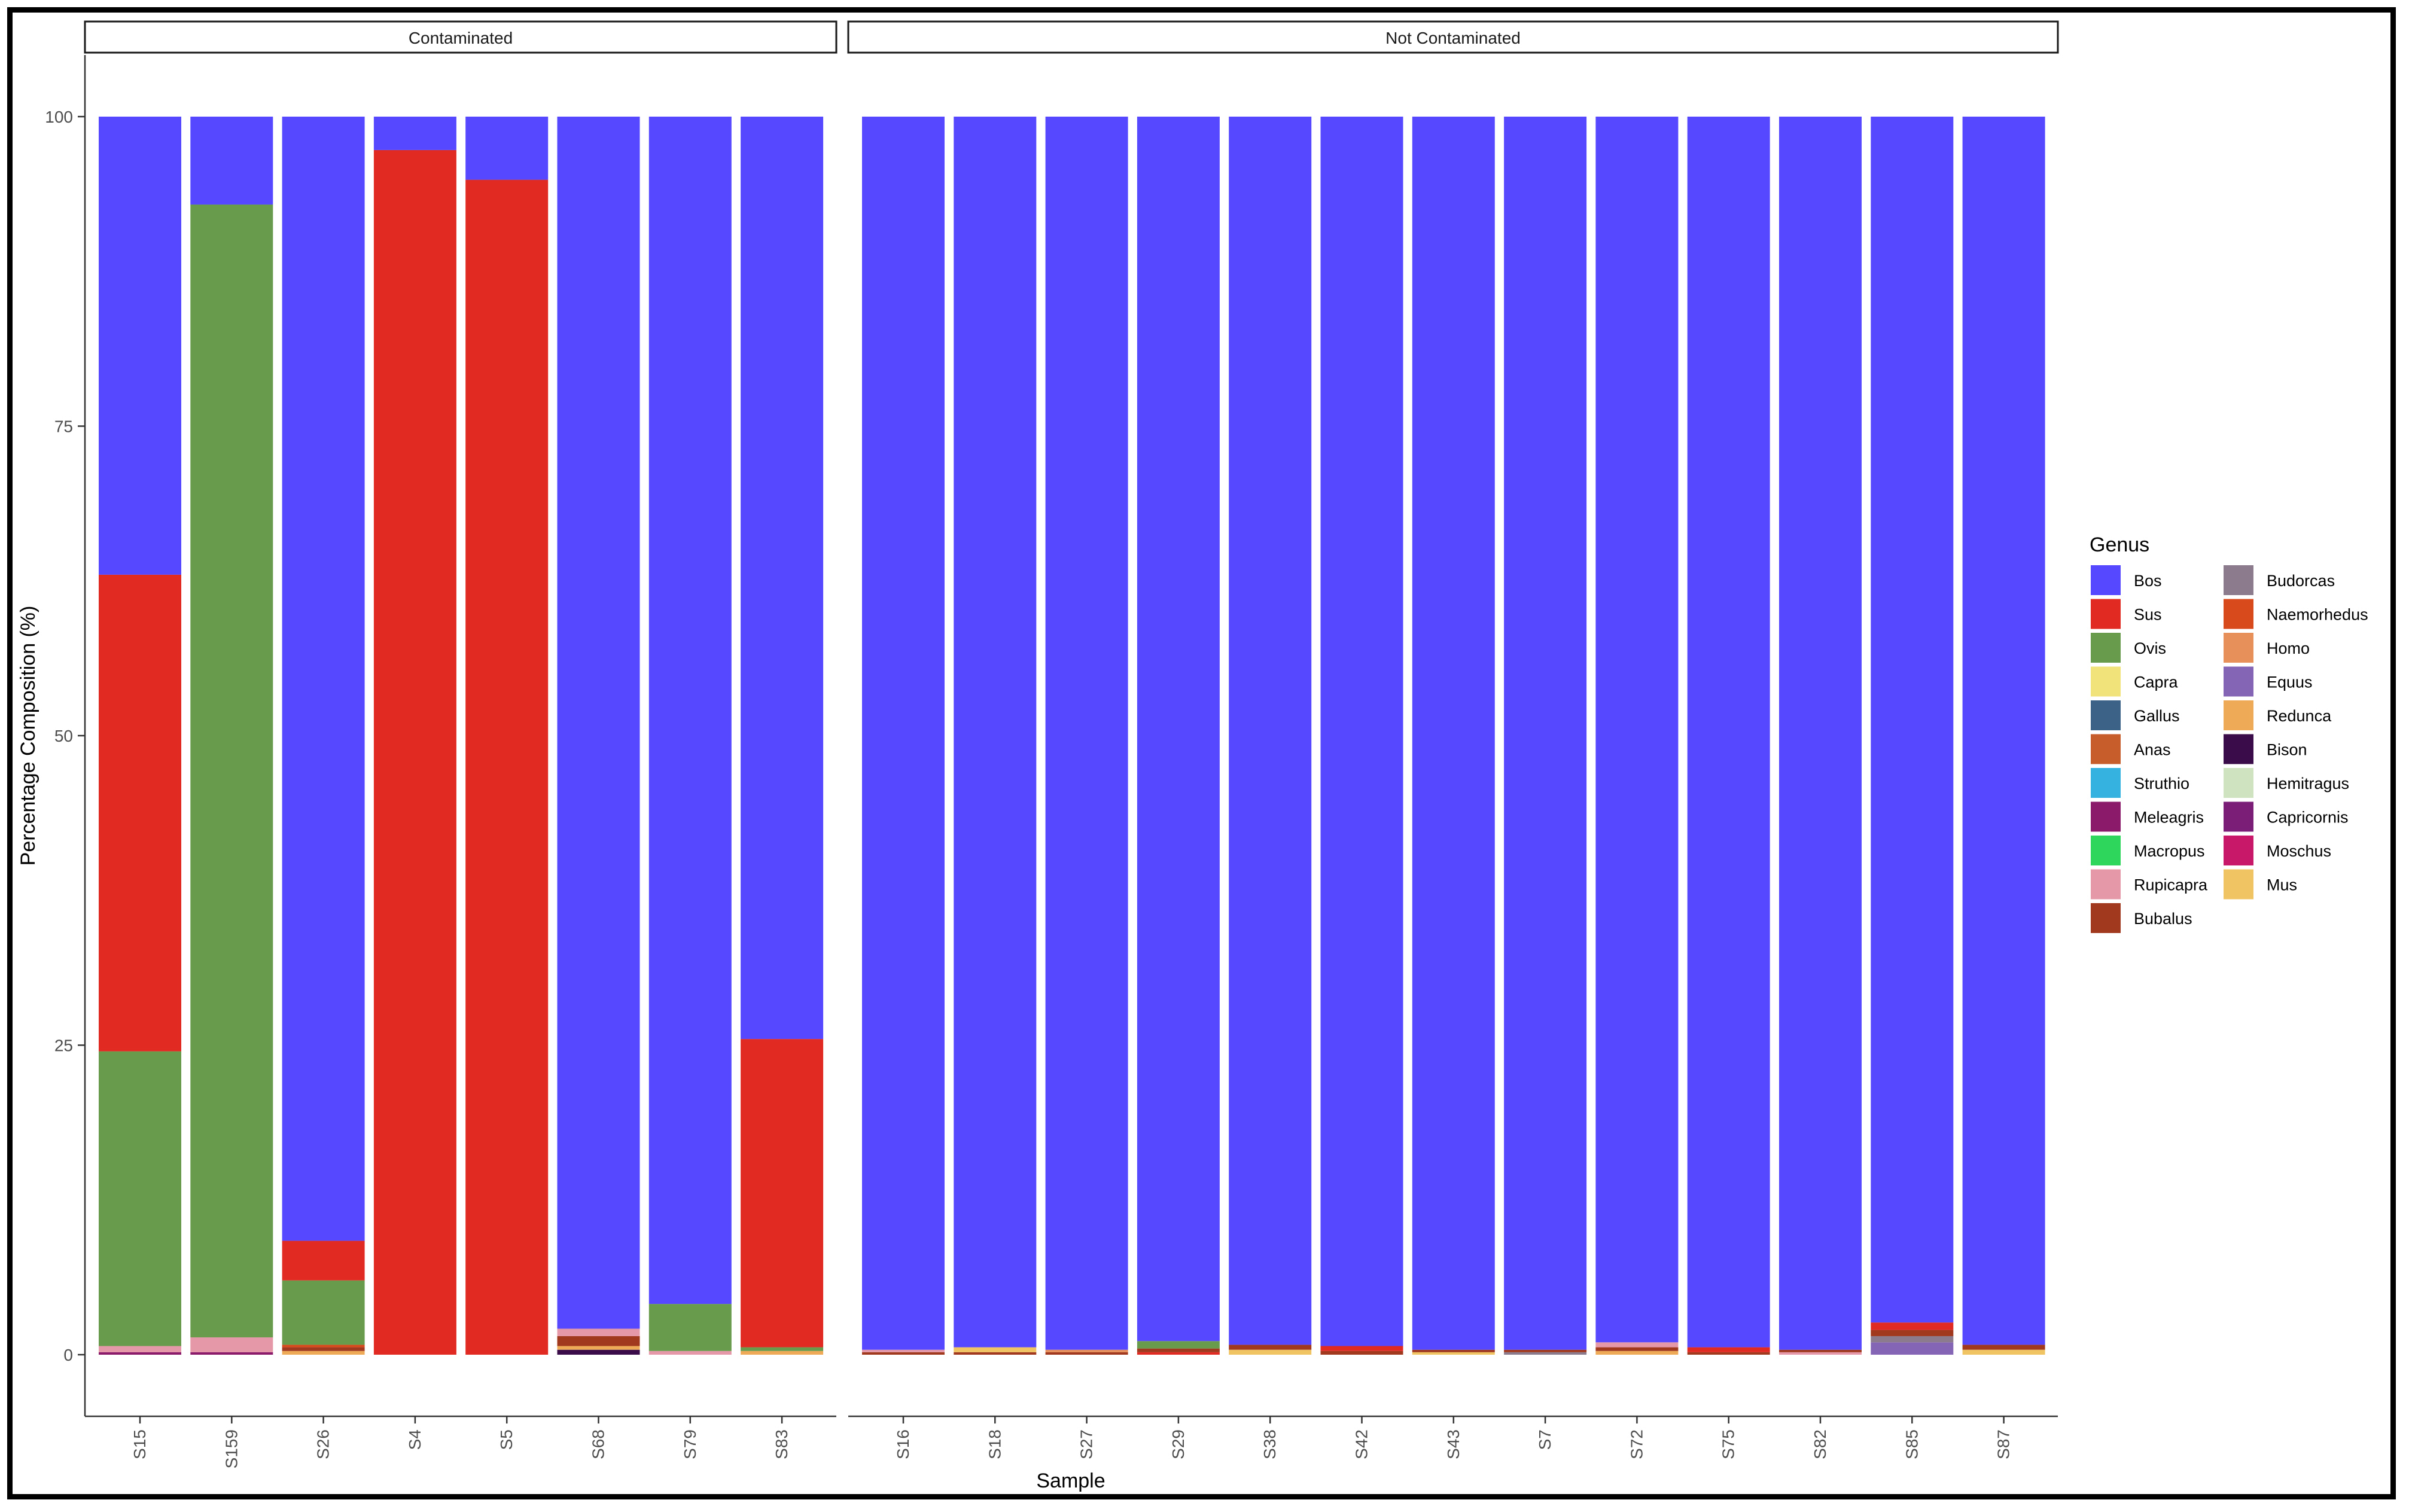 The height and width of the screenshot is (1512, 2409). I want to click on x-tick-label: S159, so click(231, 1448).